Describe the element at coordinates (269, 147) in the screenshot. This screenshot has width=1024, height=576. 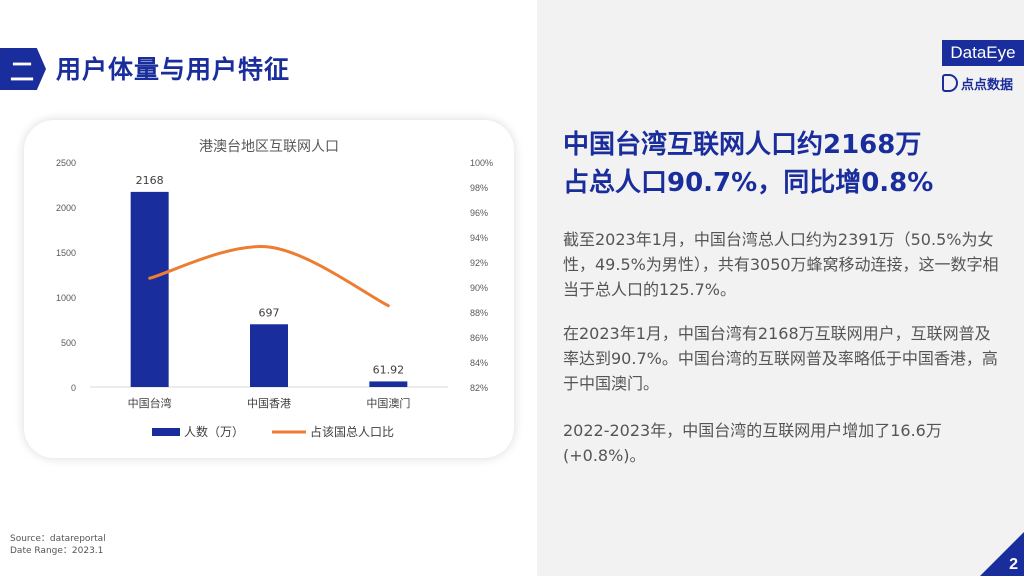
I see `chart-title: 港澳台地区互联网人口` at that location.